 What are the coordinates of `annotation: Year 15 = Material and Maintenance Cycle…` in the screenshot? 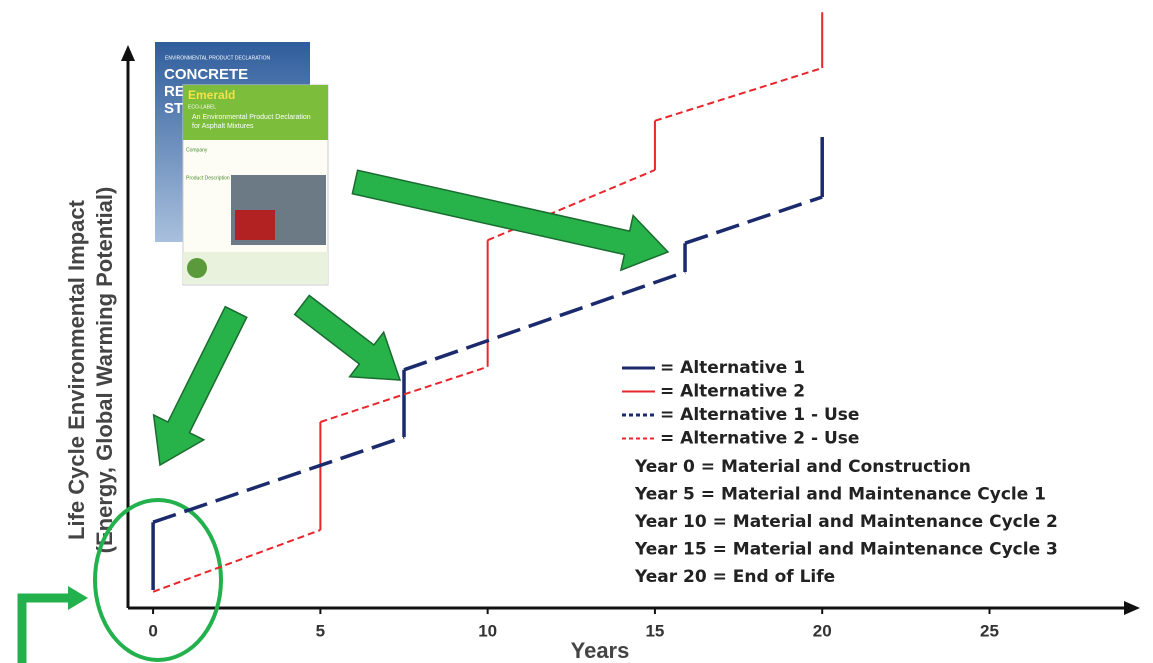 It's located at (846, 550).